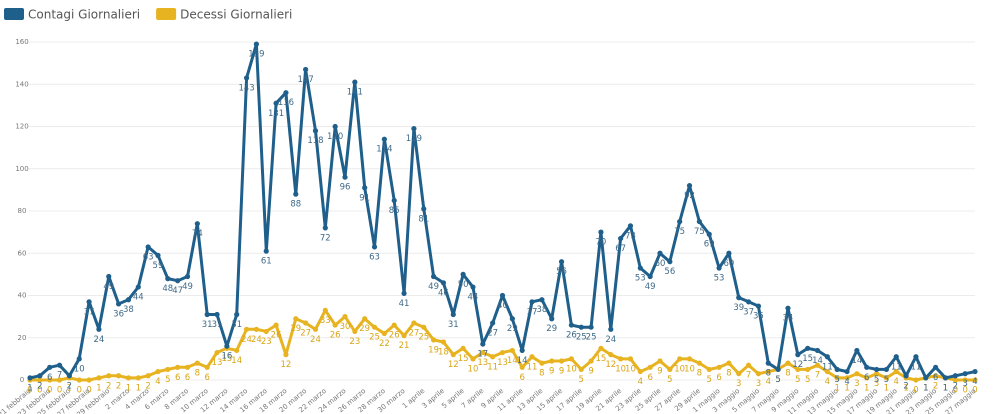 The image size is (994, 414). Describe the element at coordinates (236, 325) in the screenshot. I see `data-label: 31` at that location.